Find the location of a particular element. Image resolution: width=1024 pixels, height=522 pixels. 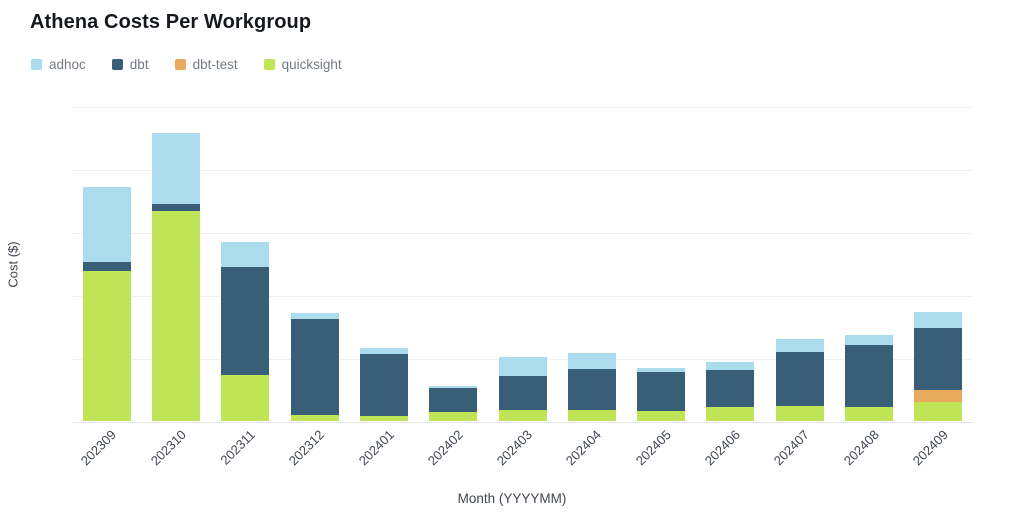

x-tick-202402: 202402 is located at coordinates (445, 448).